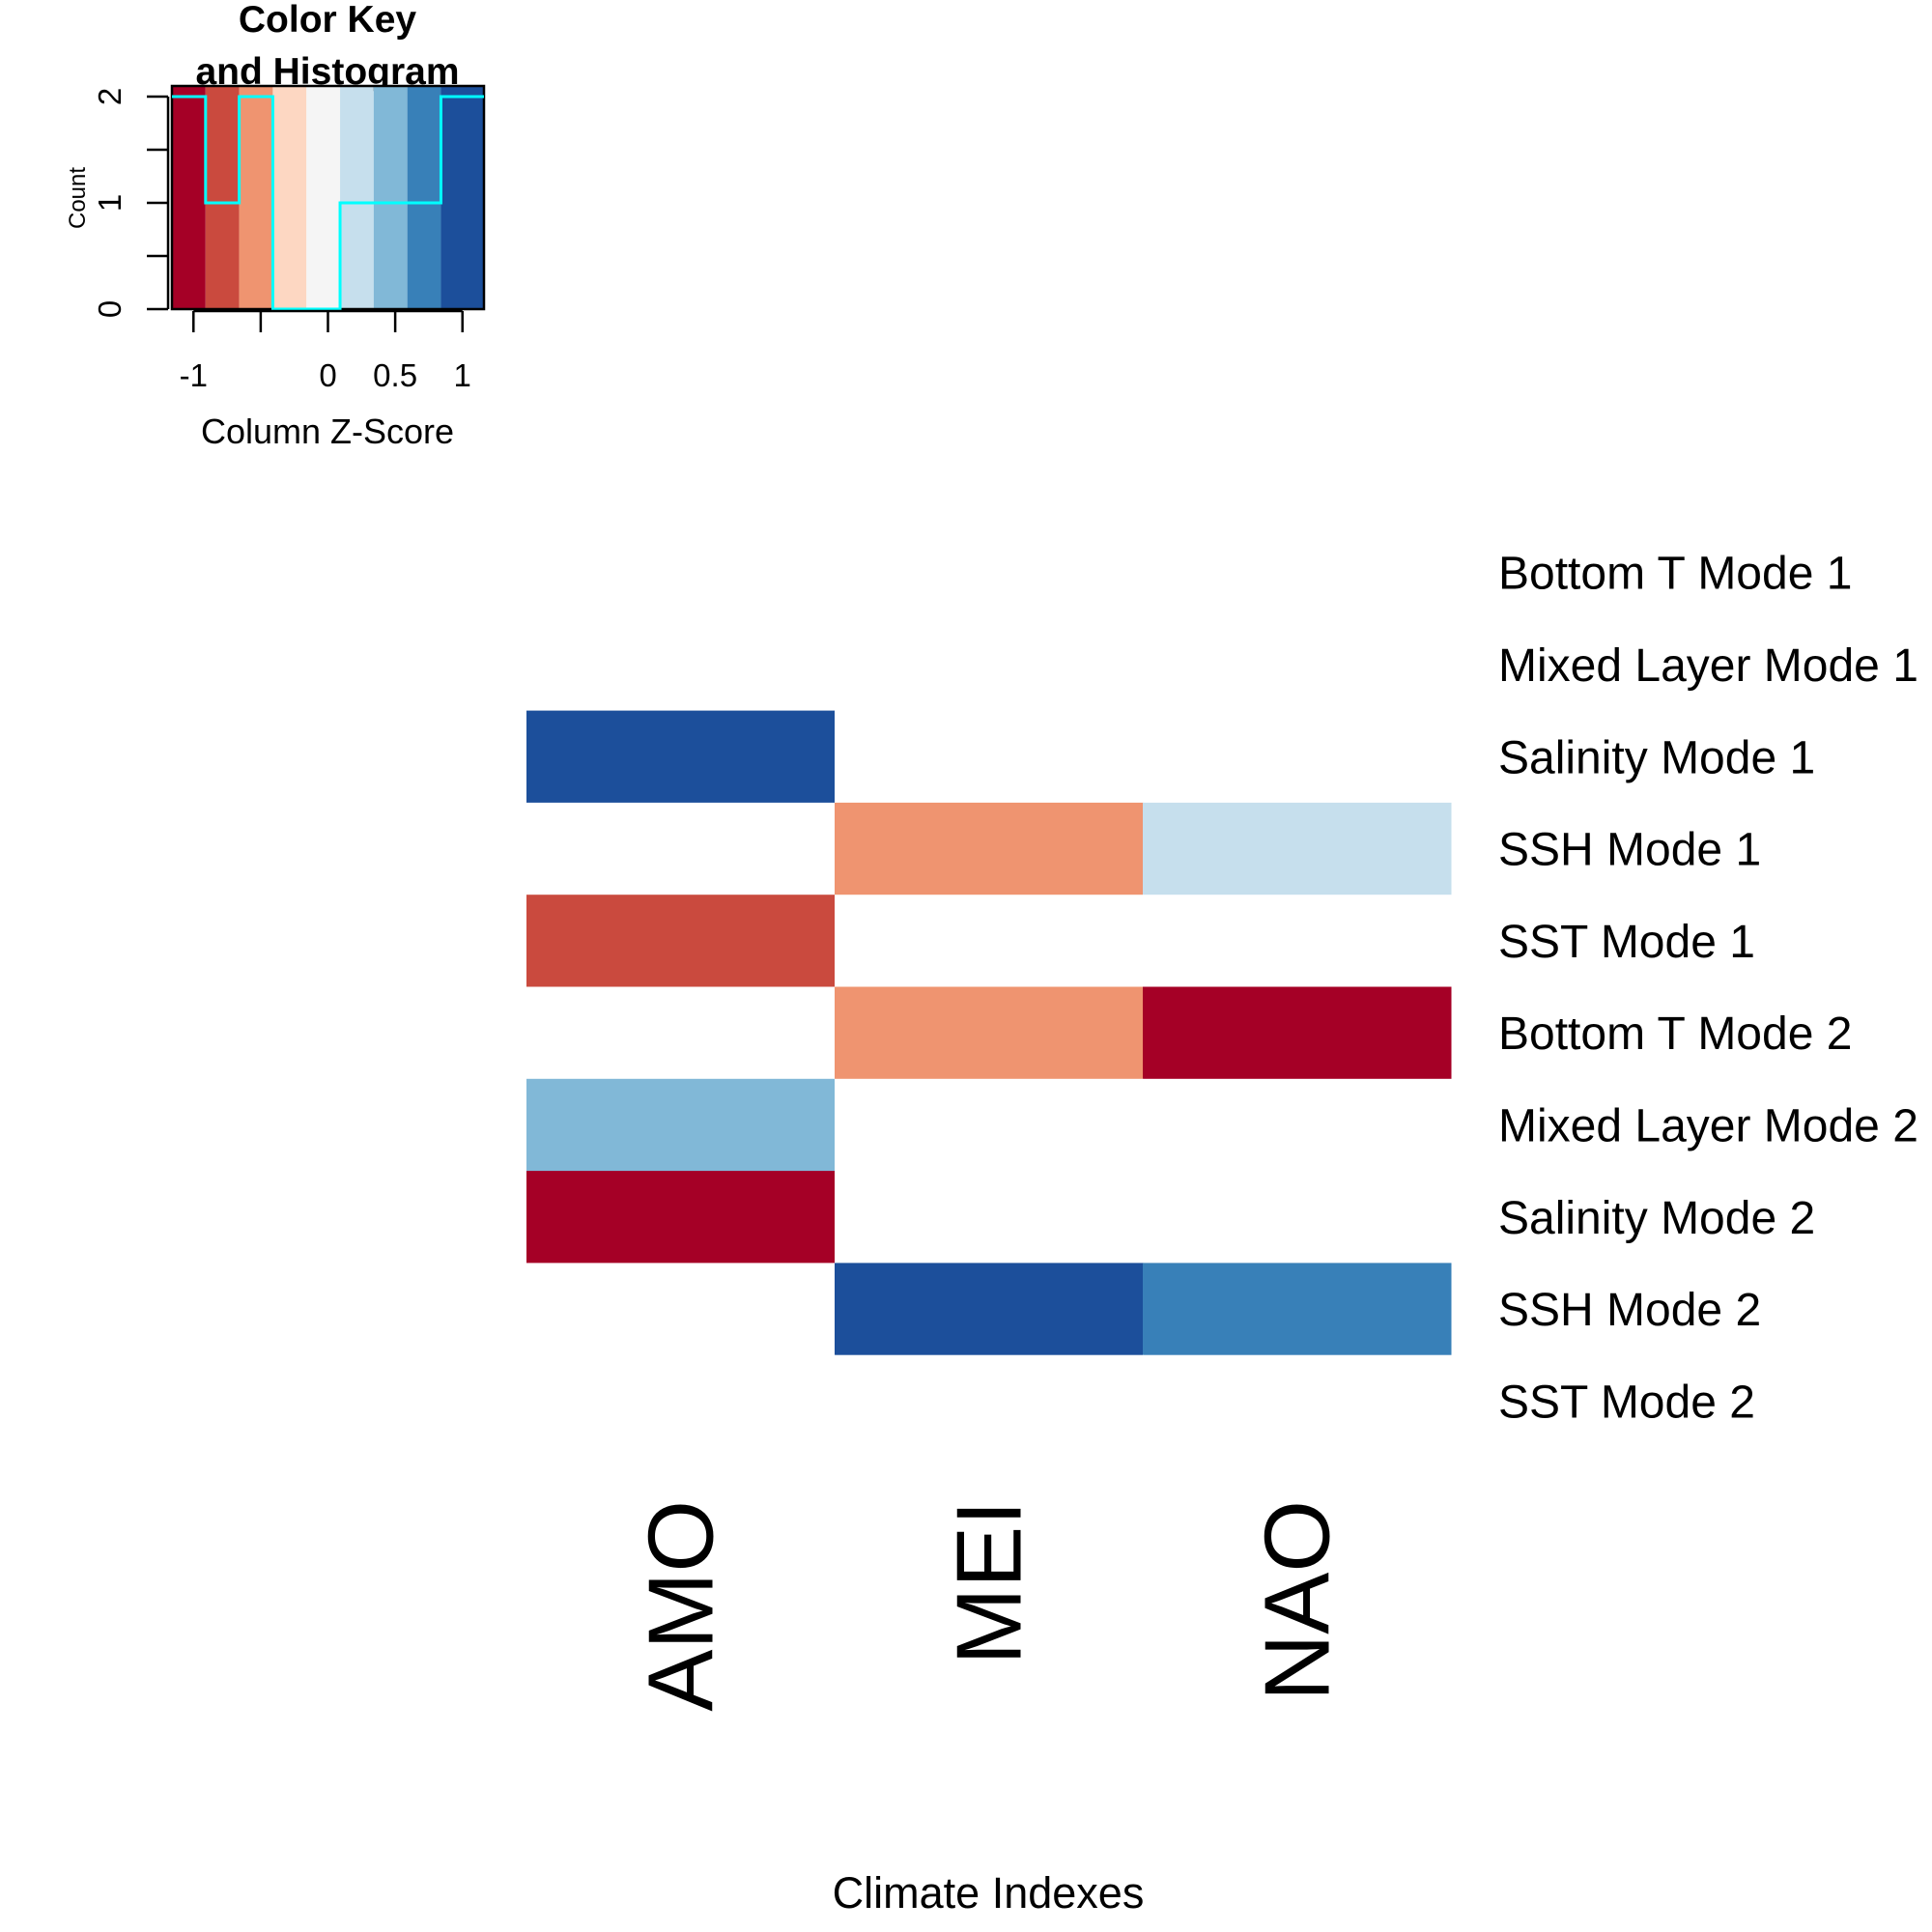  I want to click on column-labels: AMO MEI NAO, so click(990, 1606).